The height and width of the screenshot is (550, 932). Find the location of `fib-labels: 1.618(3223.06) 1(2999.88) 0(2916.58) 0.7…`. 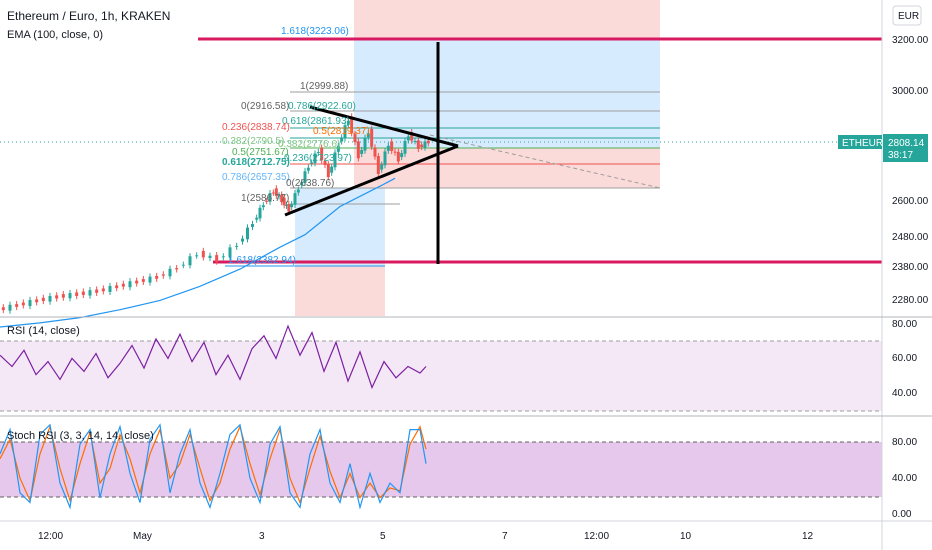

fib-labels: 1.618(3223.06) 1(2999.88) 0(2916.58) 0.7… is located at coordinates (296, 146).